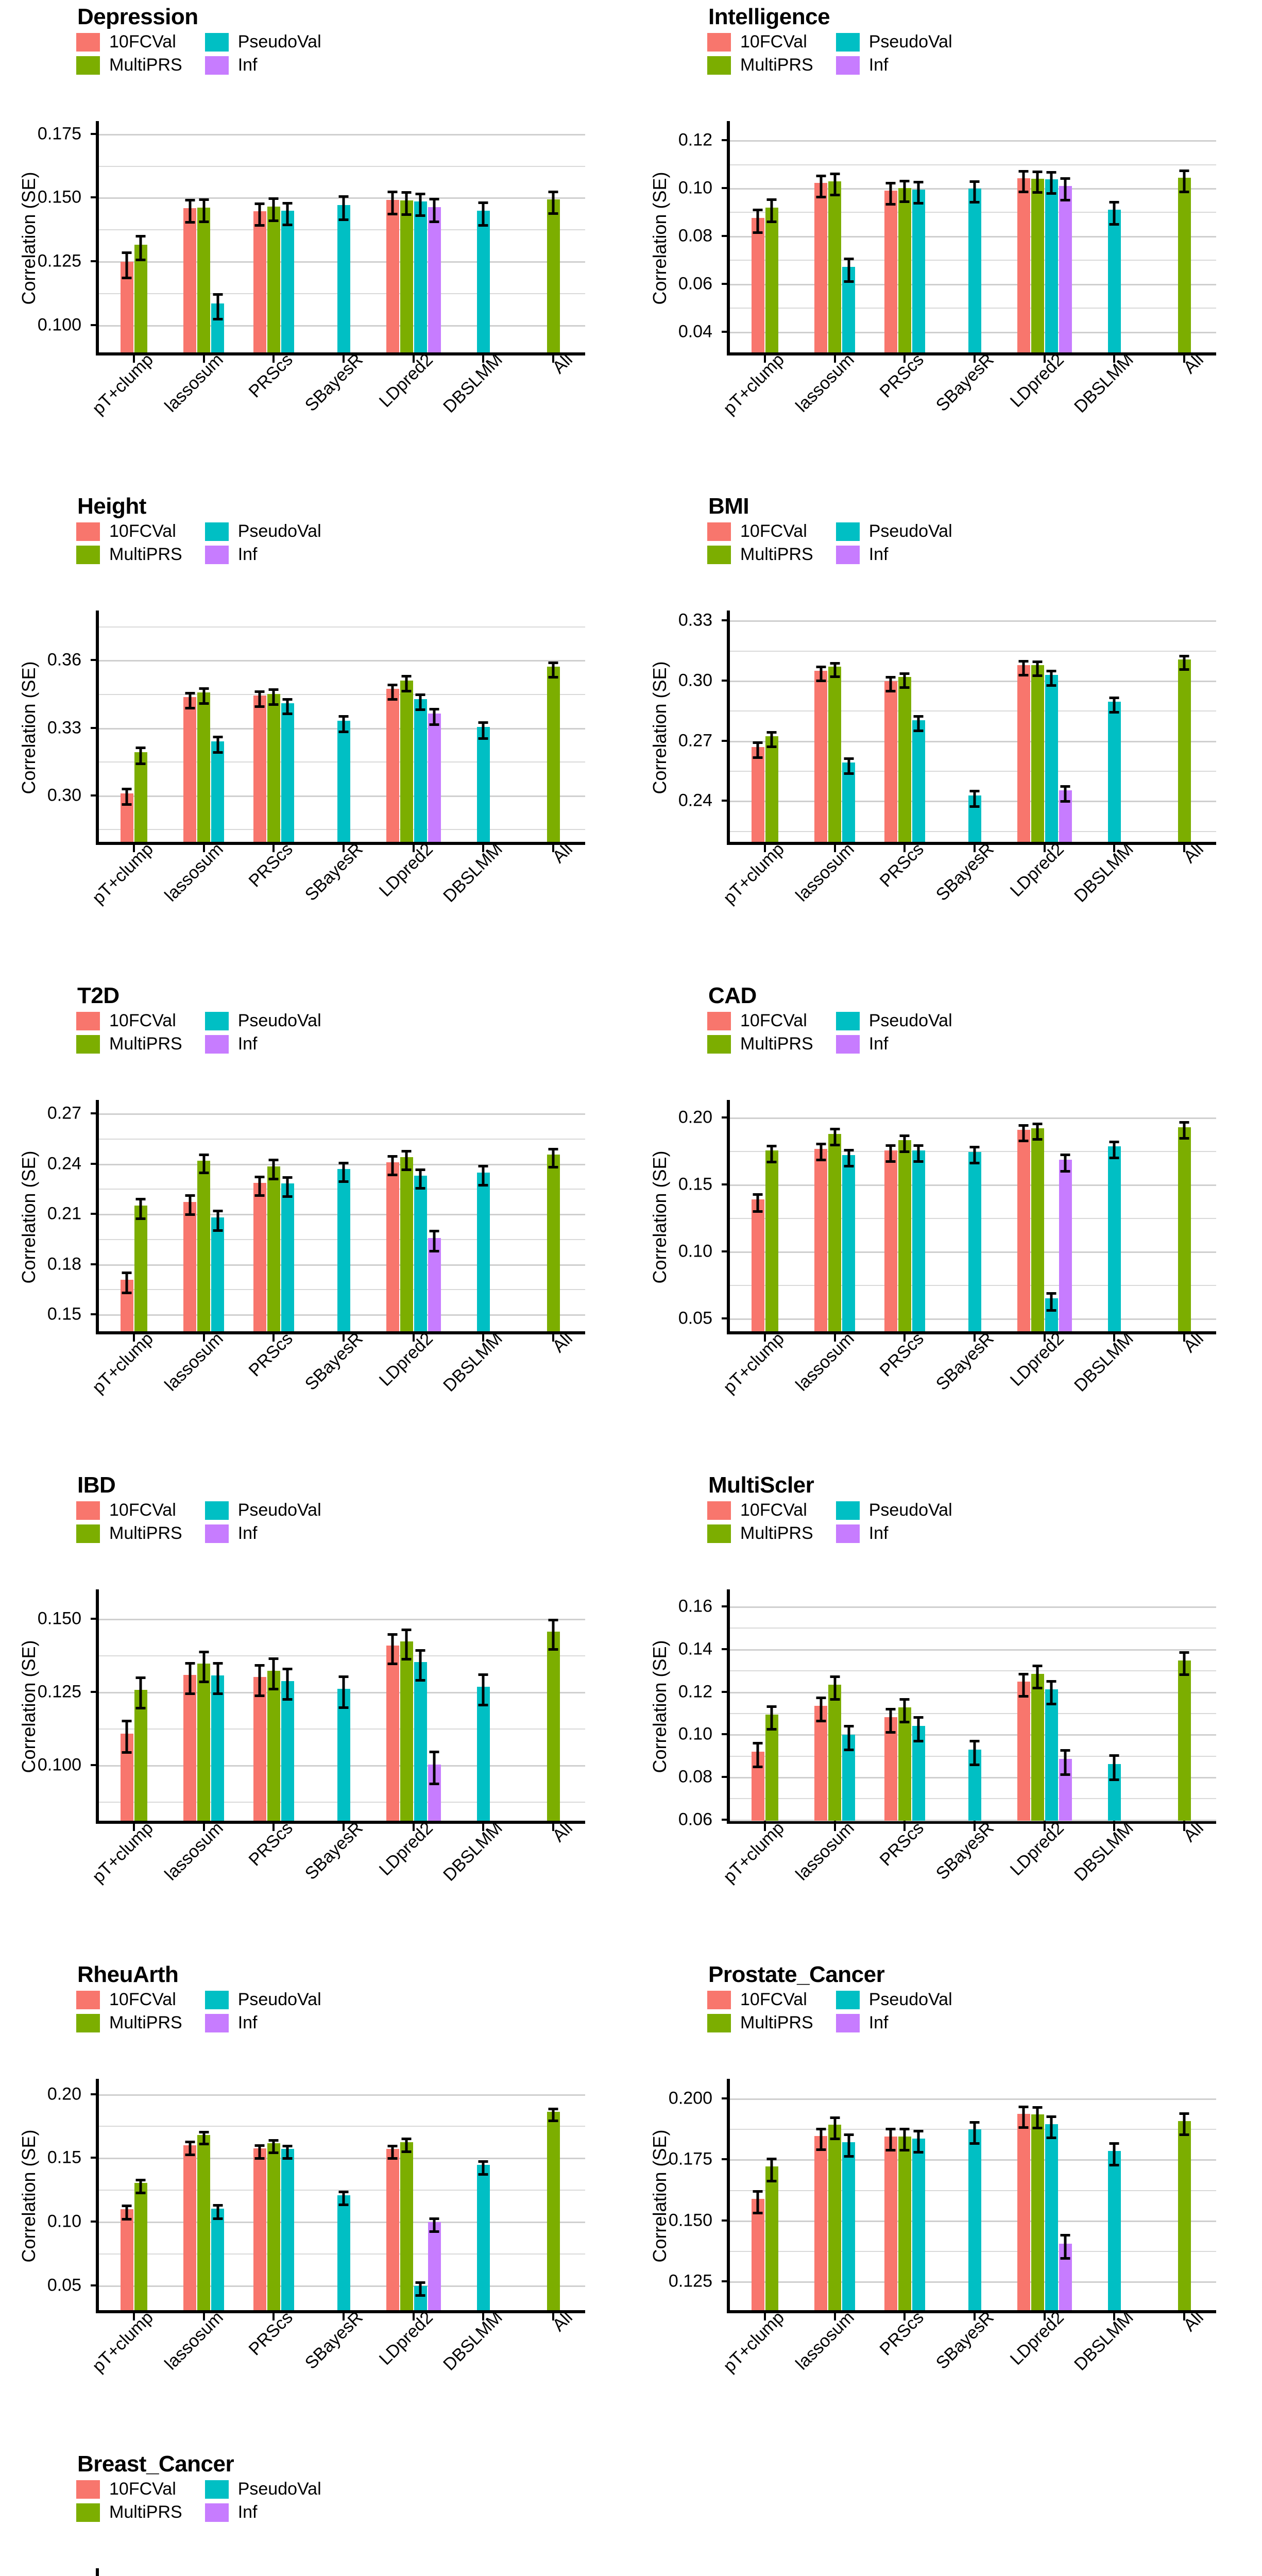  What do you see at coordinates (342, 2159) in the screenshot?
I see `major-gridline` at bounding box center [342, 2159].